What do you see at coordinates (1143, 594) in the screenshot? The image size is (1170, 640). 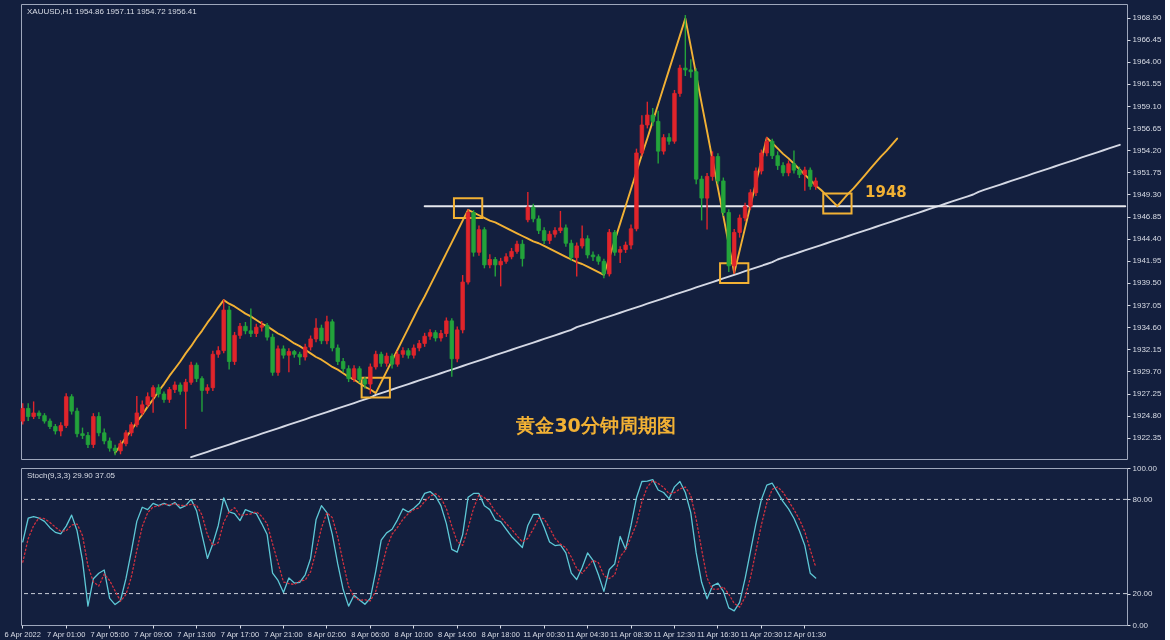 I see `y-tick-label: 20.00` at bounding box center [1143, 594].